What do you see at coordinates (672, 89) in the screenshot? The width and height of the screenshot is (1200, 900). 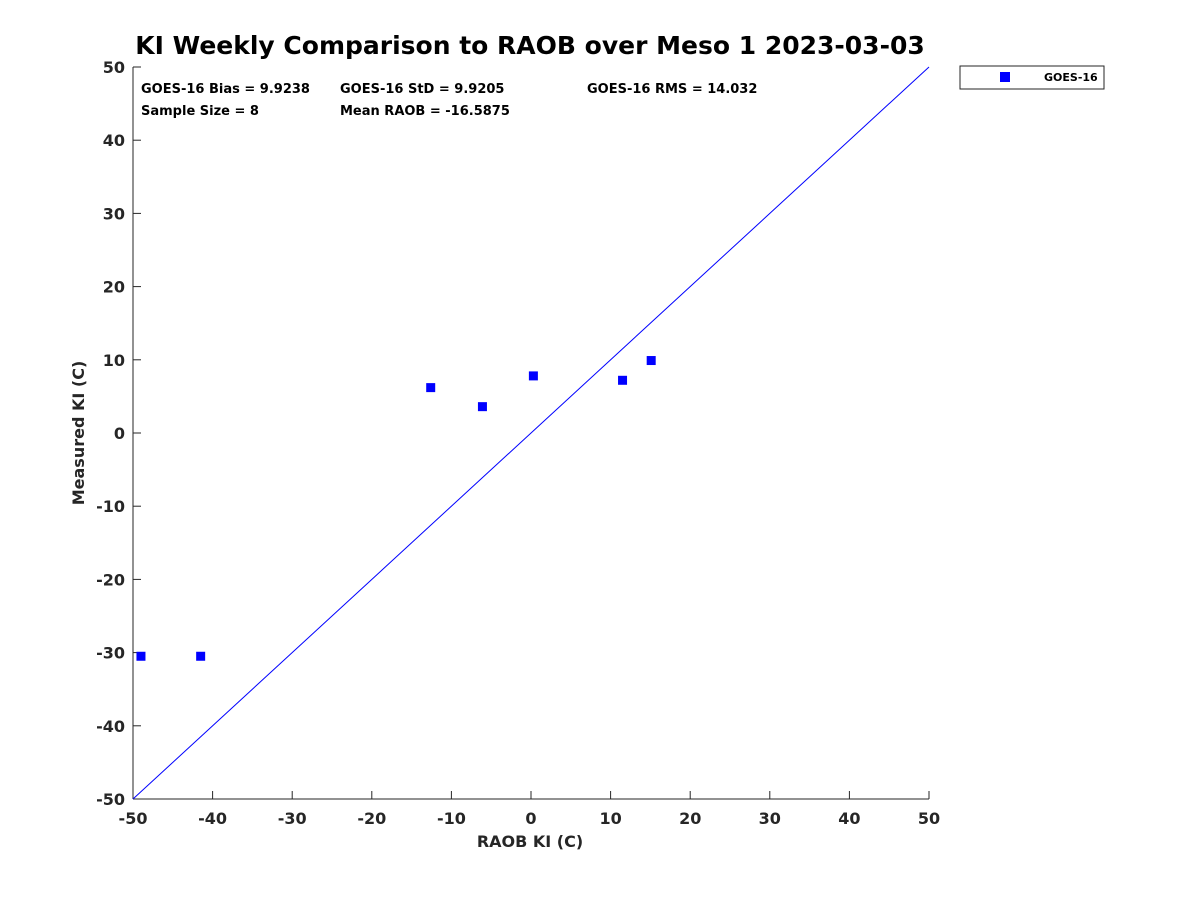 I see `stat-rms: GOES-16 RMS = 14.032` at bounding box center [672, 89].